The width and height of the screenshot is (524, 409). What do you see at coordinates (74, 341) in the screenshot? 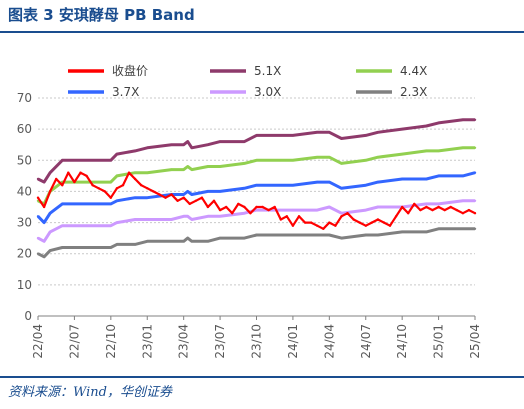
I see `x-tick-label: 22/07` at bounding box center [74, 341].